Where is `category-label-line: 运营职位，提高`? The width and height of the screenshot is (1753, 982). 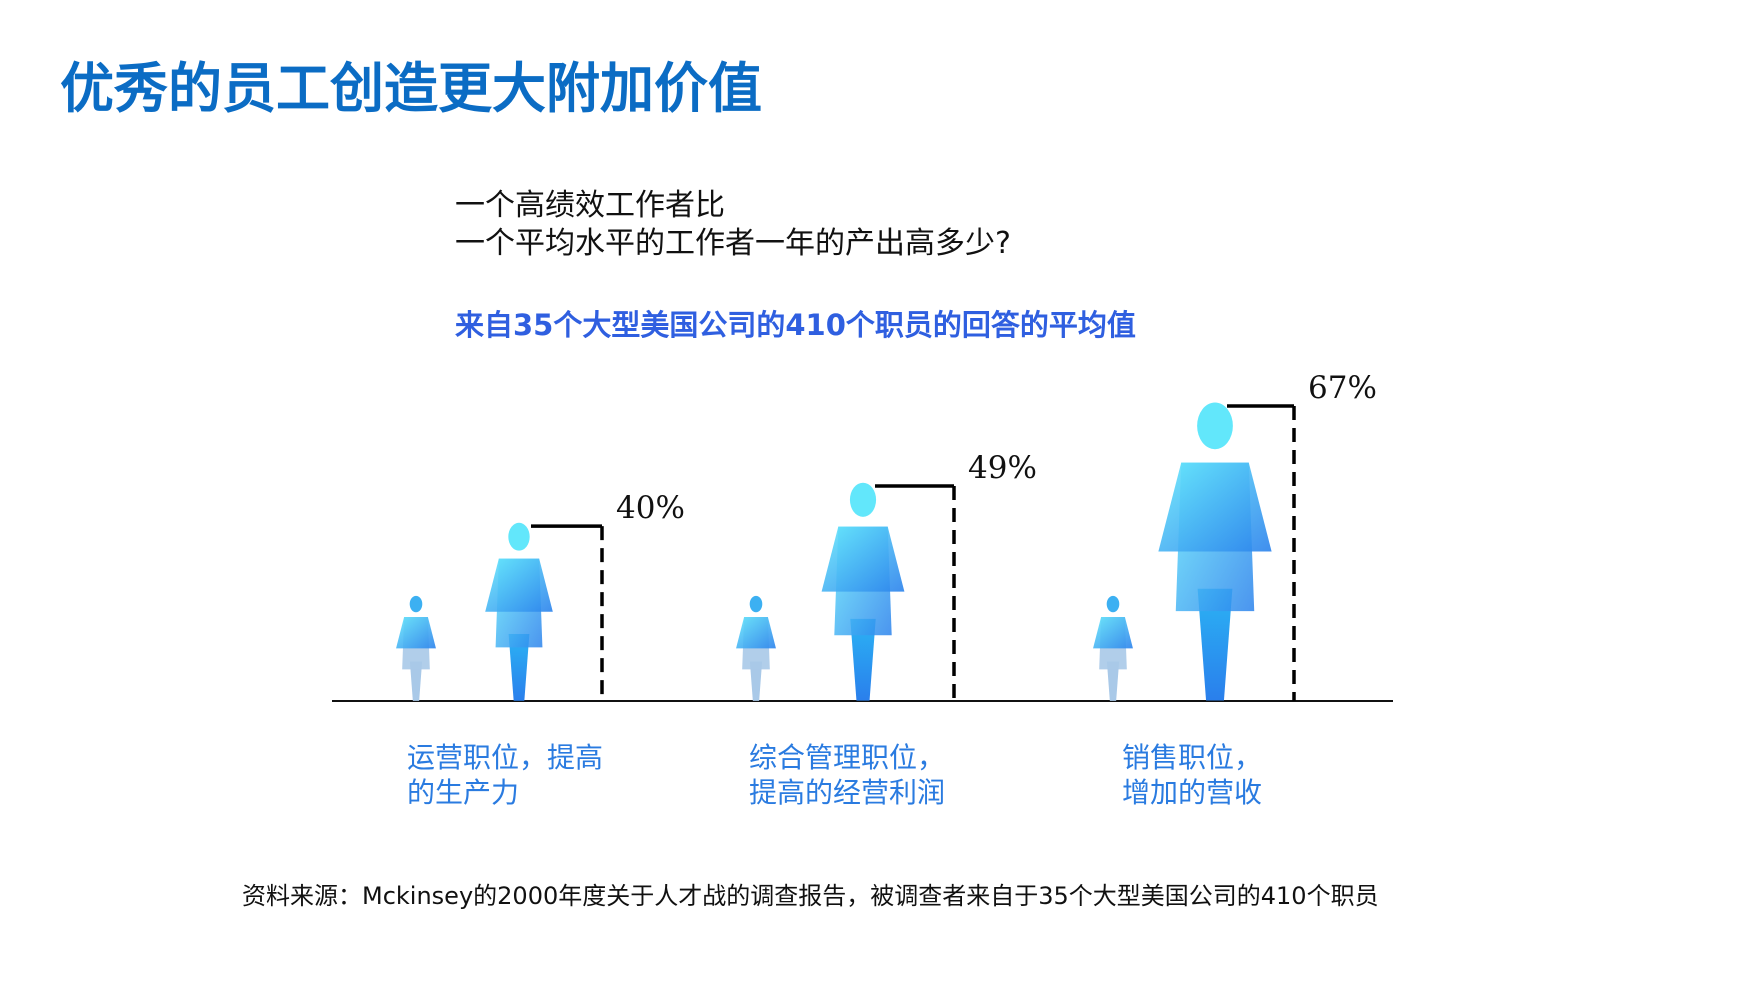
category-label-line: 运营职位，提高 is located at coordinates (505, 757).